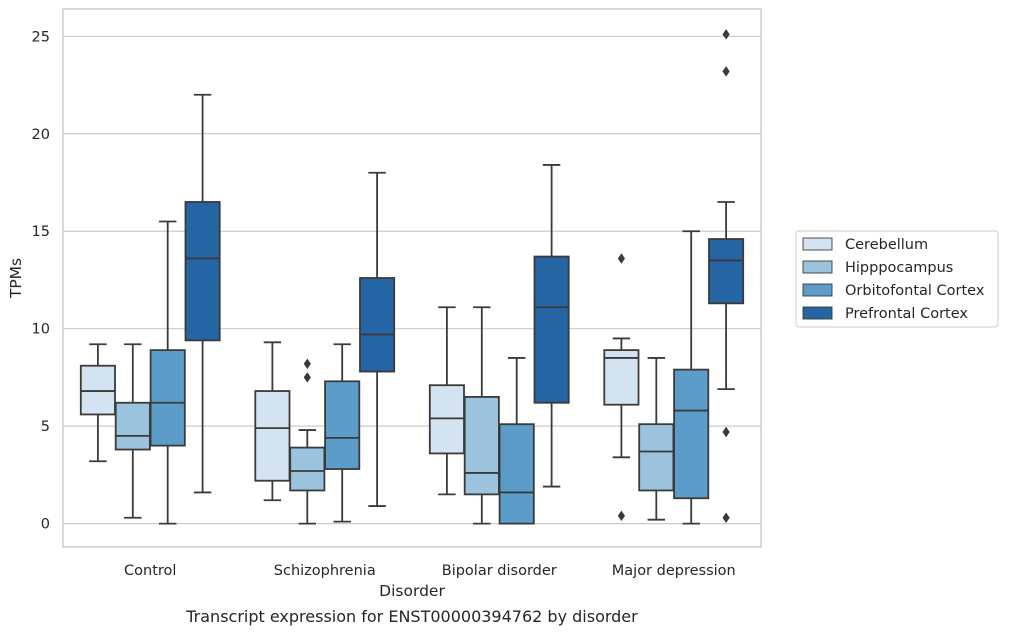  Describe the element at coordinates (886, 245) in the screenshot. I see `legend-label: Cerebellum` at that location.